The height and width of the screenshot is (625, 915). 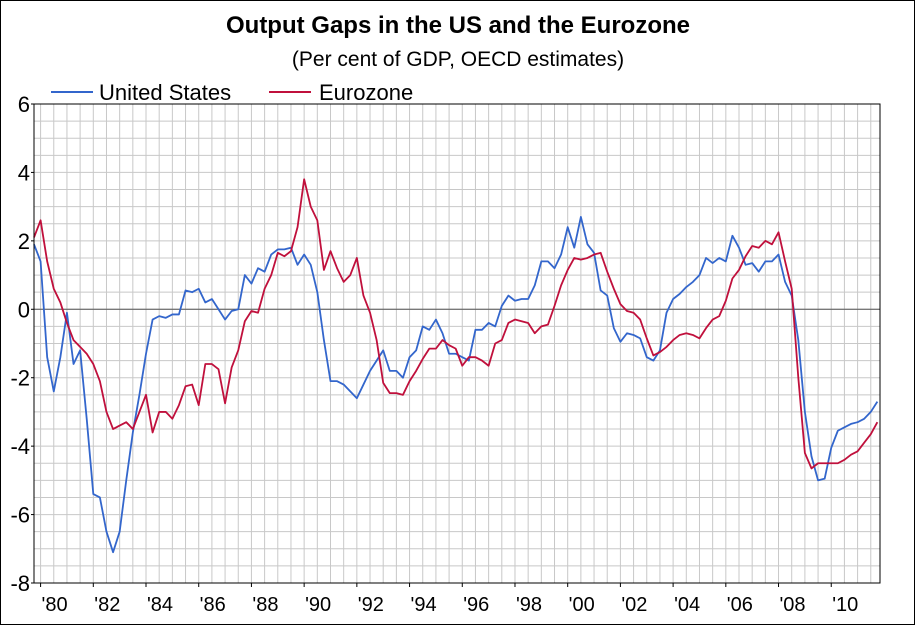 What do you see at coordinates (165, 92) in the screenshot?
I see `legend-label-united-states: United States` at bounding box center [165, 92].